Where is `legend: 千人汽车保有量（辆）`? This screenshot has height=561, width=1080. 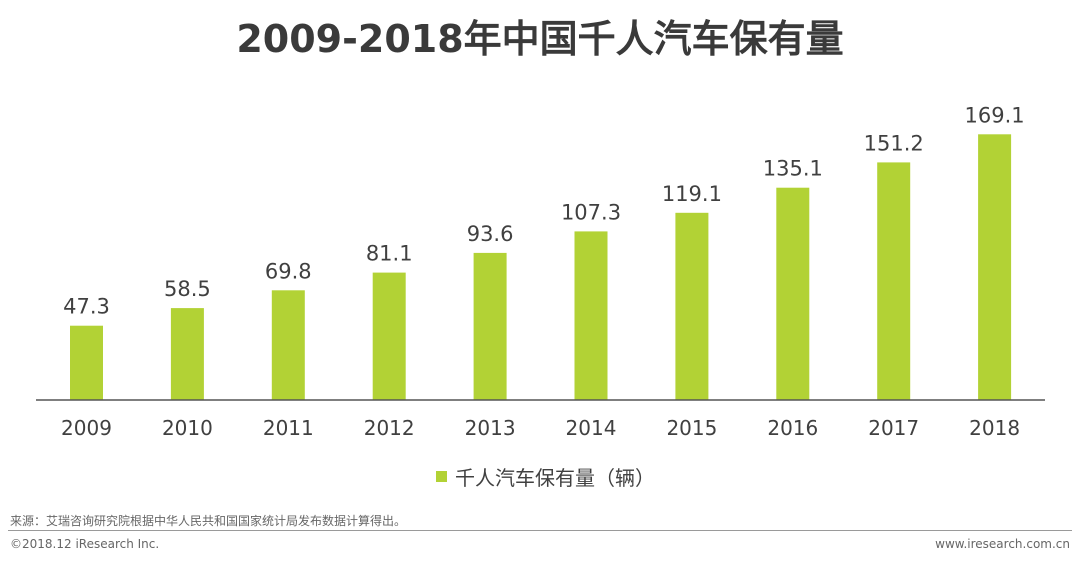 legend: 千人汽车保有量（辆） is located at coordinates (545, 476).